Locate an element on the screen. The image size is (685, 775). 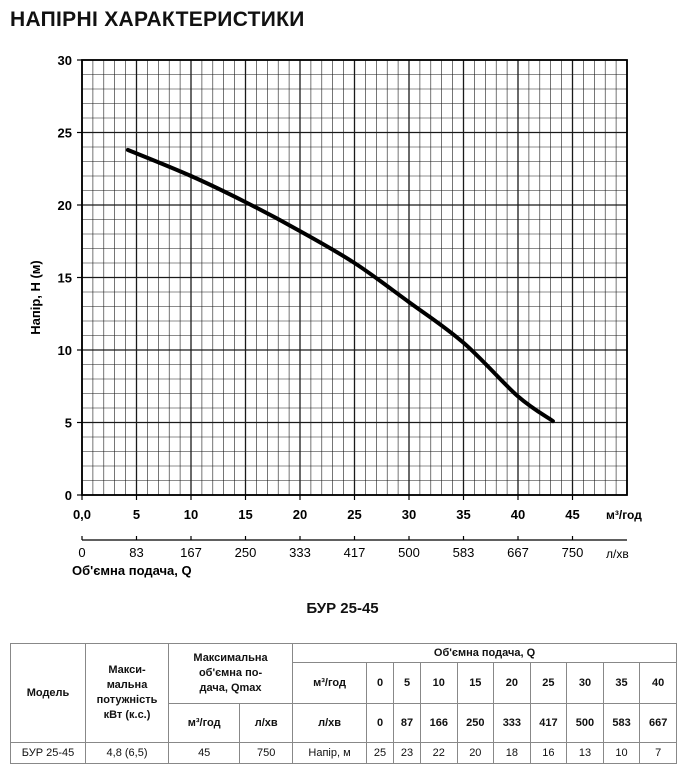
qmax-m3-cell: 45 is located at coordinates (204, 753).